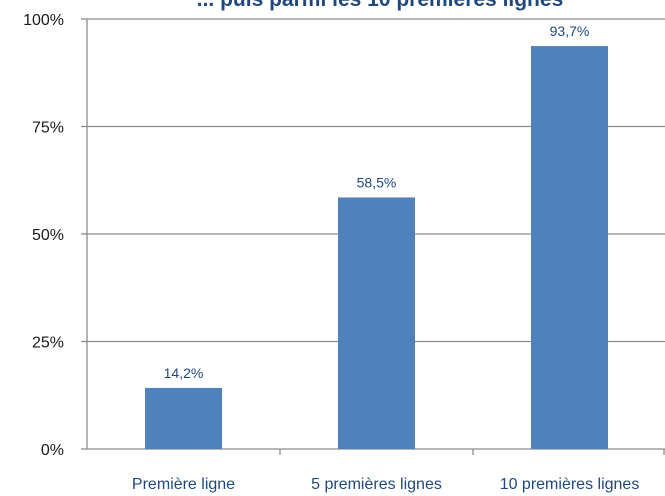  I want to click on x-category-label: 5 premières lignes, so click(376, 484).